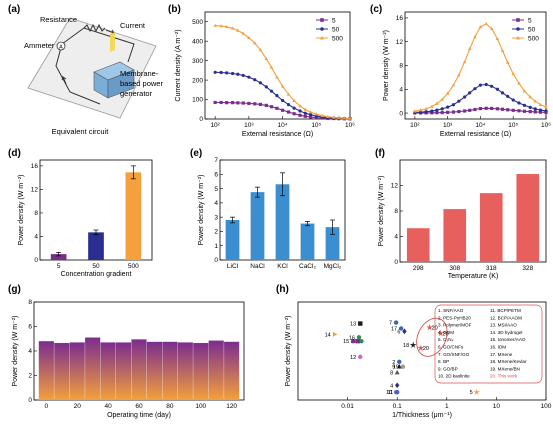  I want to click on current-label: Current, so click(133, 25).